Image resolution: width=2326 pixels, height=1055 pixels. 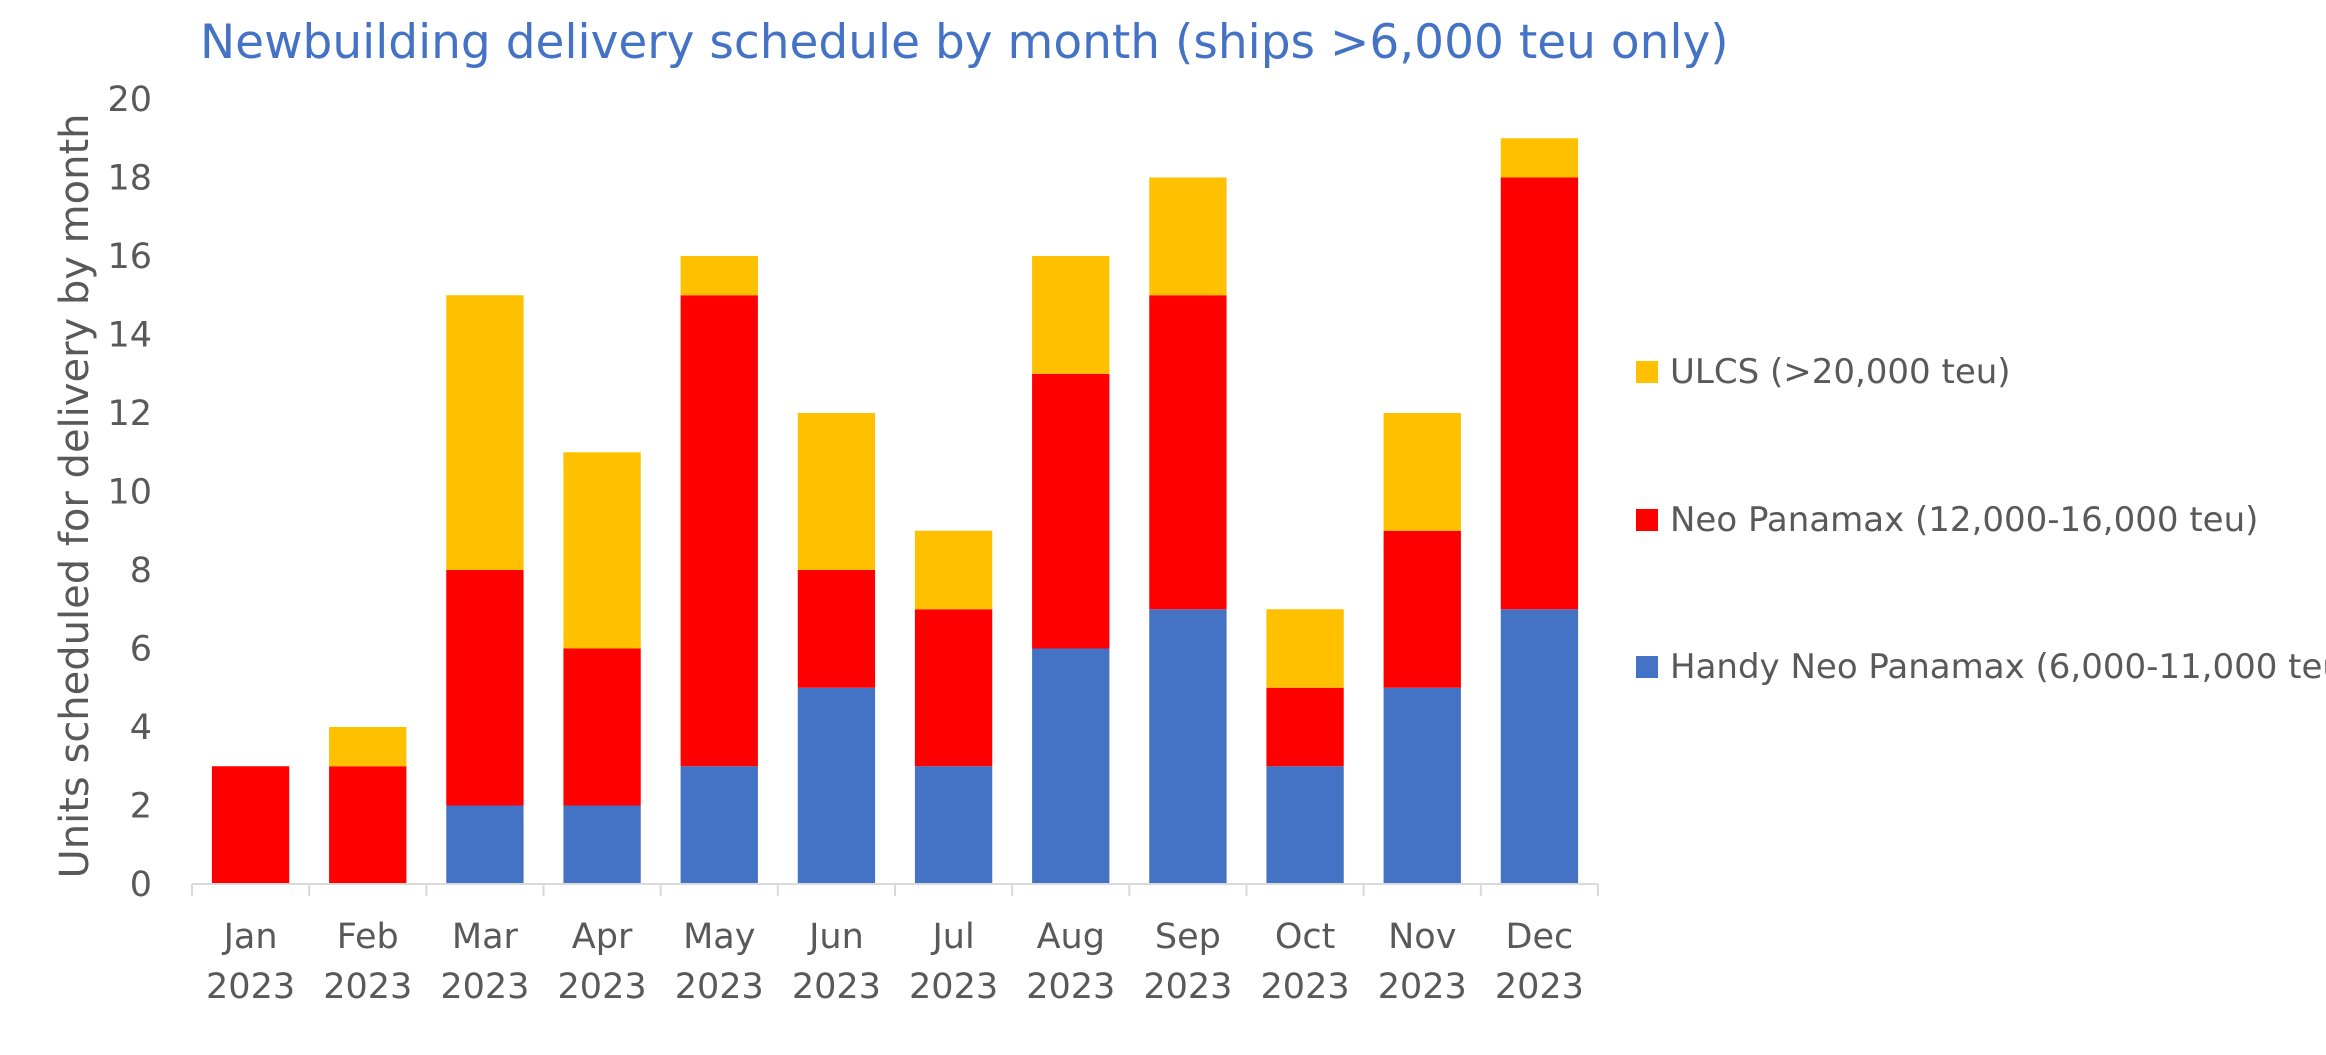 What do you see at coordinates (129, 336) in the screenshot?
I see `y-tick-label: 14` at bounding box center [129, 336].